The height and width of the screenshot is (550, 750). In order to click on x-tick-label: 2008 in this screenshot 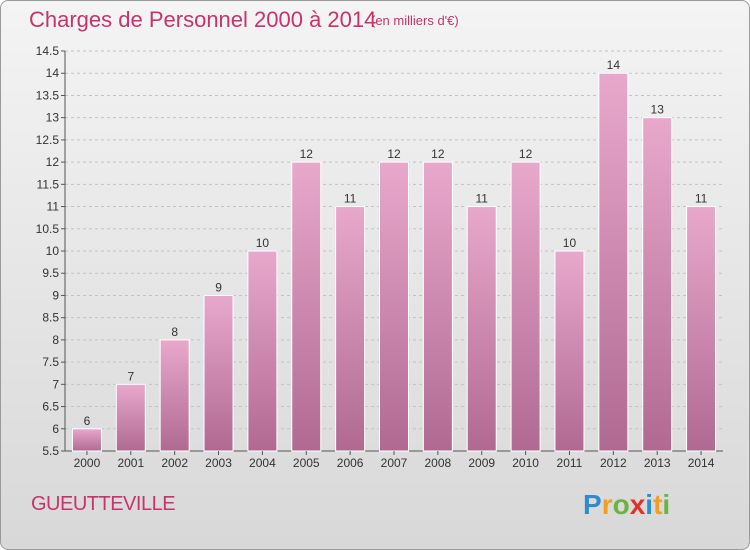, I will do `click(438, 463)`.